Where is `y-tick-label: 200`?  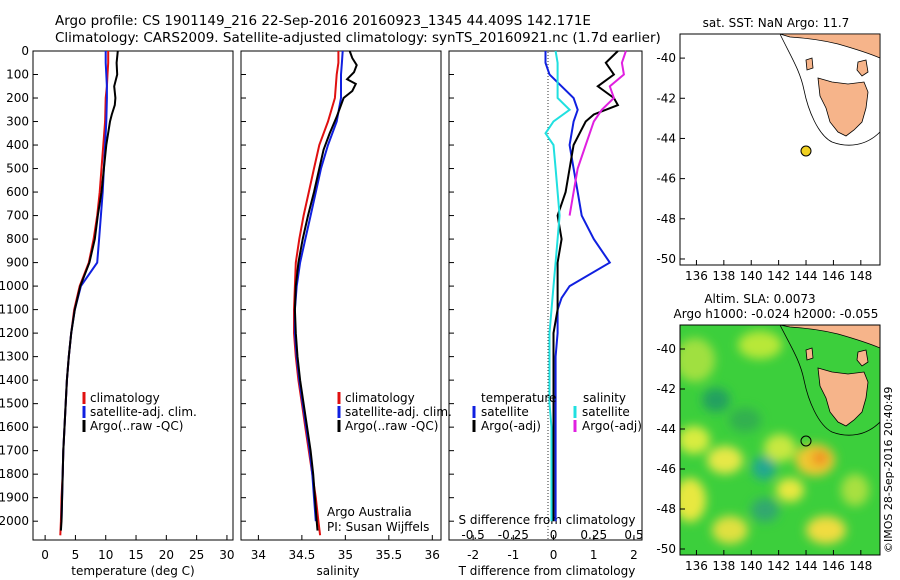 y-tick-label: 200 is located at coordinates (17, 98).